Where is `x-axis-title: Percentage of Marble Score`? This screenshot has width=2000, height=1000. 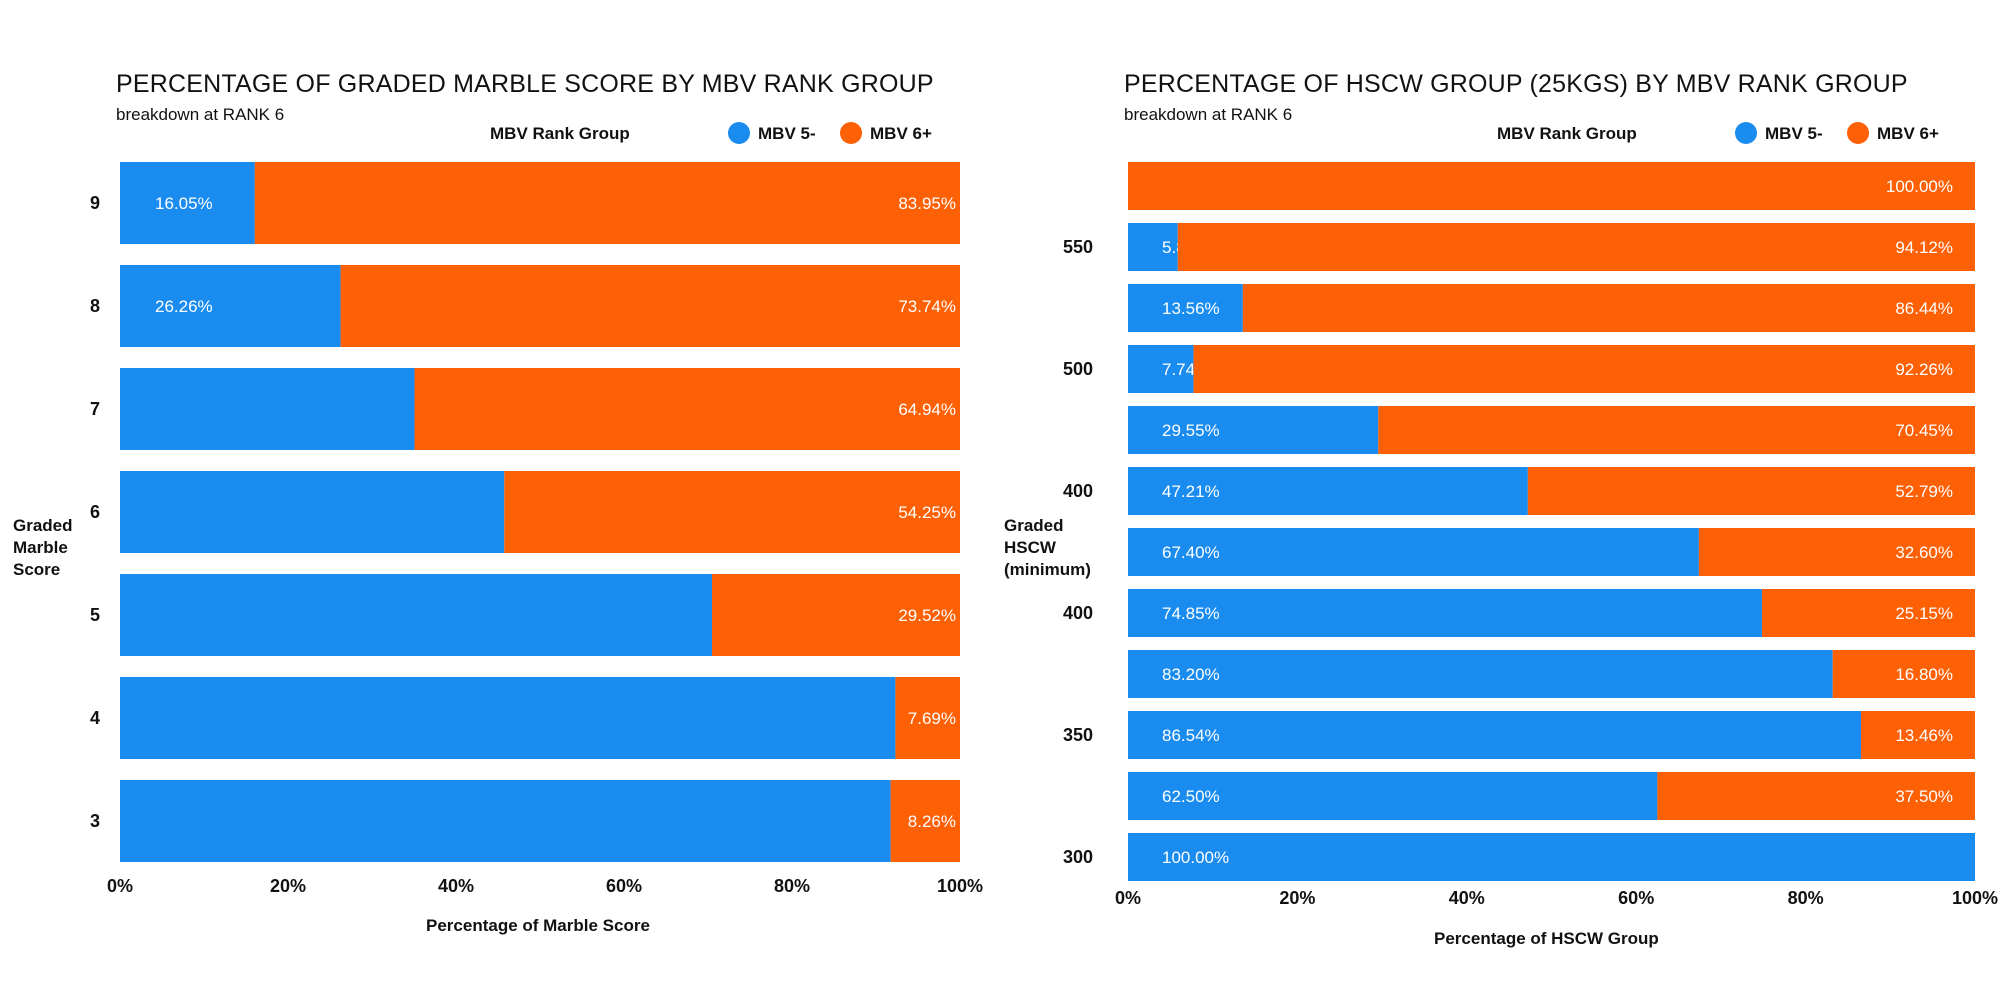 x-axis-title: Percentage of Marble Score is located at coordinates (538, 925).